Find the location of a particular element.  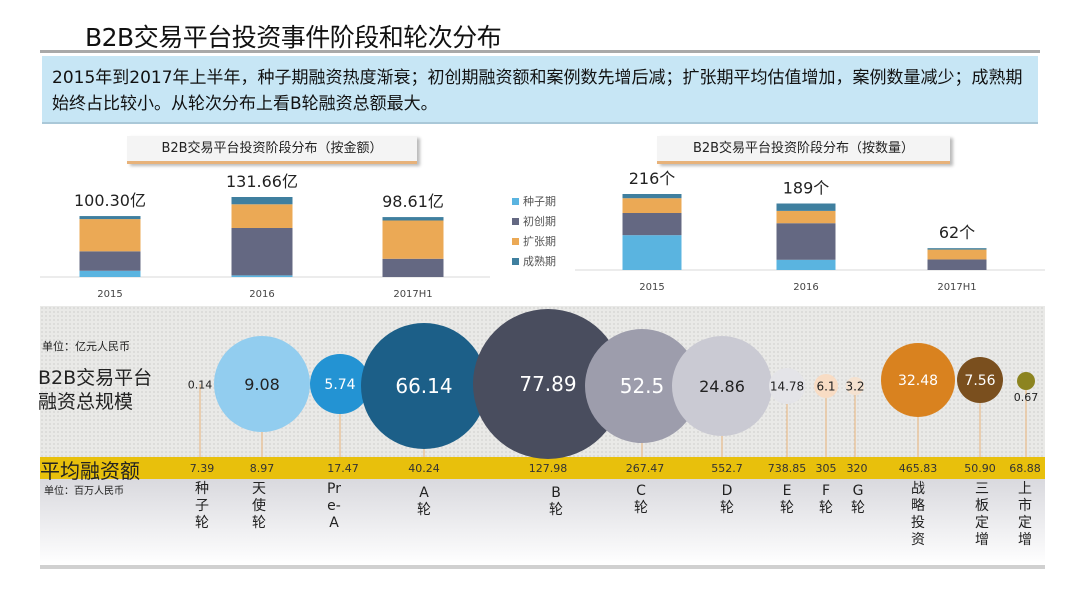

bubble-value: 5.74 is located at coordinates (339, 385).